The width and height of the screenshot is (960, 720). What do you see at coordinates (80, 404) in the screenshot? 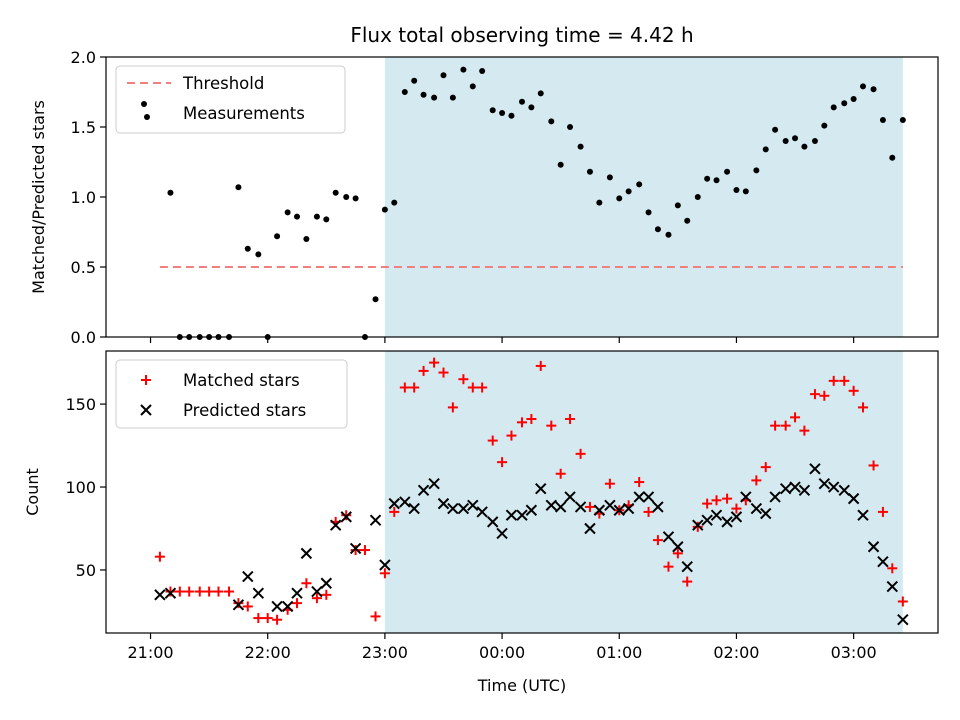
I see `bottom-y-tick-label: 150` at bounding box center [80, 404].